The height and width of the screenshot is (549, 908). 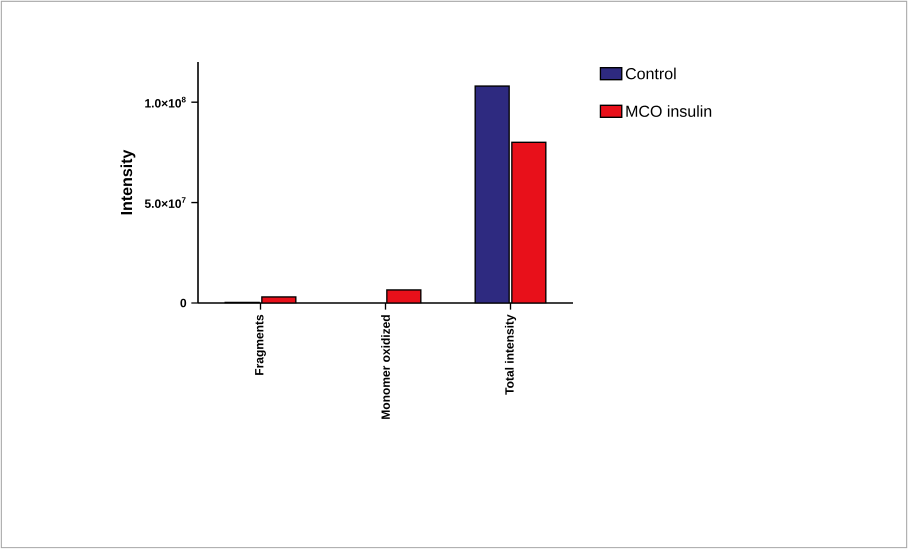 What do you see at coordinates (510, 354) in the screenshot?
I see `x-tick-label: Total intensity` at bounding box center [510, 354].